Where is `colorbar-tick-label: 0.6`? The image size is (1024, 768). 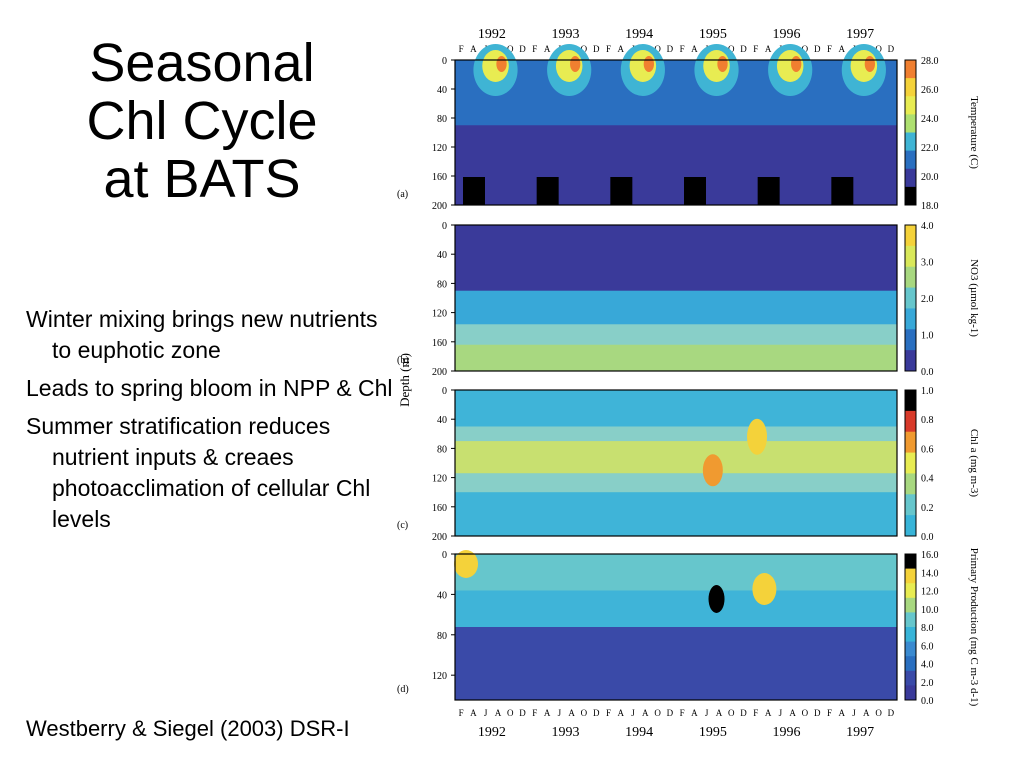
colorbar-tick-label: 0.6 is located at coordinates (927, 449).